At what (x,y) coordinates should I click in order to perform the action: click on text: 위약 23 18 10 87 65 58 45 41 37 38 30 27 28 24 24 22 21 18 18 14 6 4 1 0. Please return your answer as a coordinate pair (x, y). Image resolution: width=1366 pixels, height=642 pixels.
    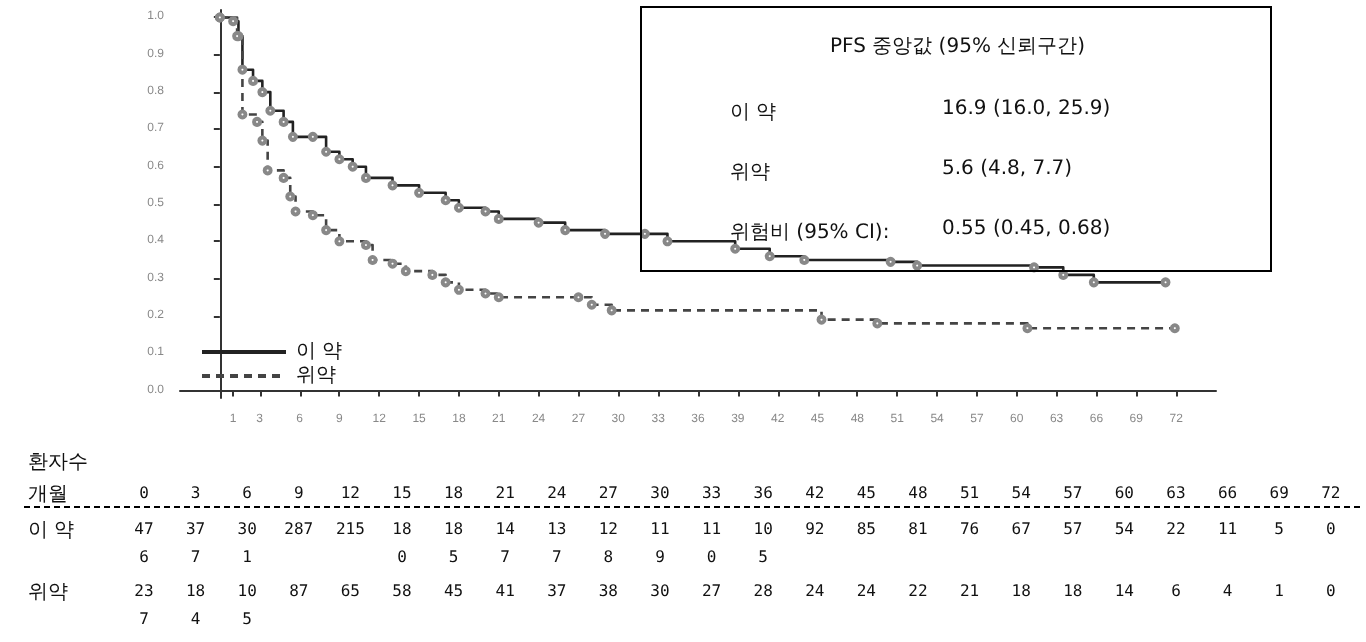
    Looking at the image, I should click on (682, 593).